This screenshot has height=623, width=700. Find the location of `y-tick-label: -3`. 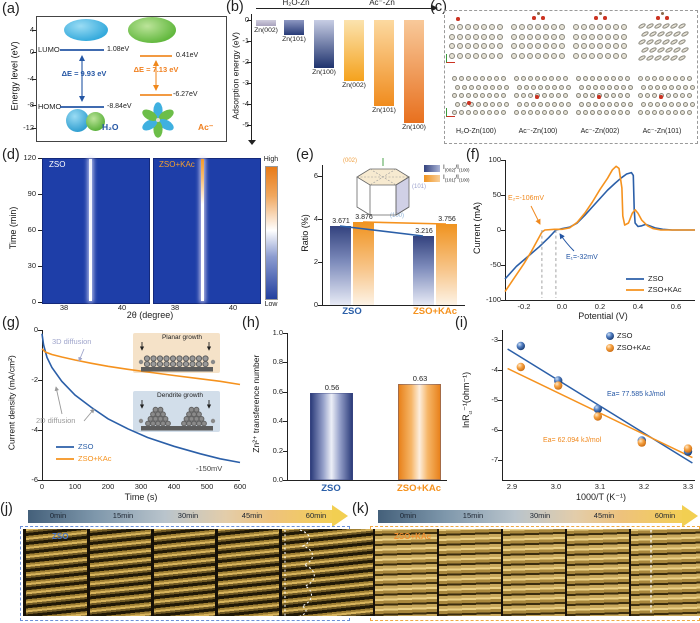

y-tick-label: -3 is located at coordinates (245, 82).